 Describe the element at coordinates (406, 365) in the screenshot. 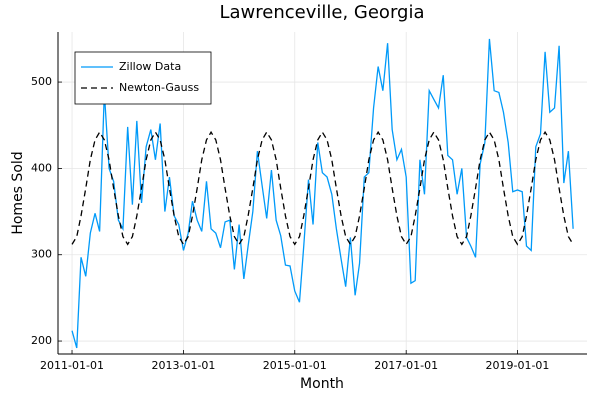

I see `x-tick-label: 2017-01-01` at that location.